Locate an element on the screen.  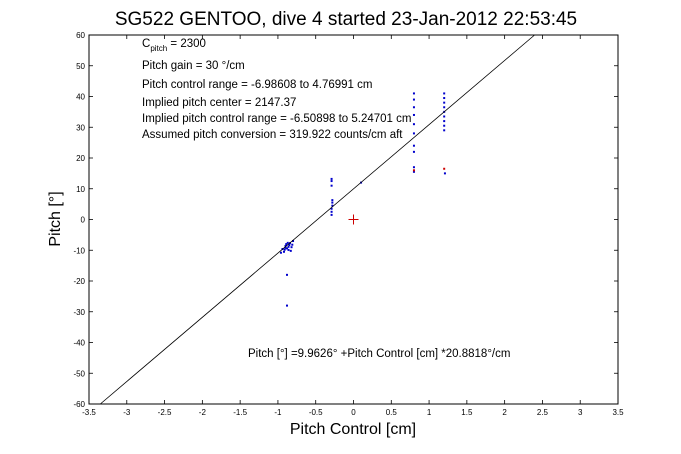
x-tick-label: 1 is located at coordinates (429, 412).